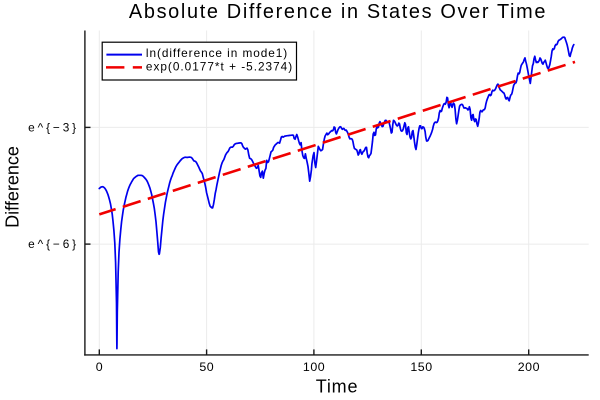  What do you see at coordinates (12, 187) in the screenshot?
I see `svg-text: Difference` at bounding box center [12, 187].